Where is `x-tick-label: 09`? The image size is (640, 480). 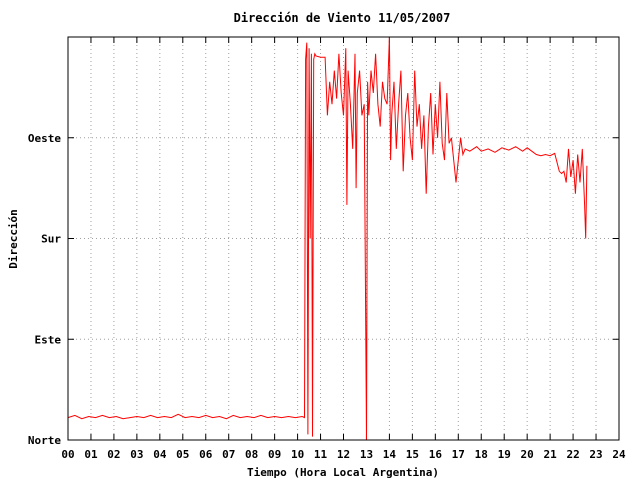
x-tick-label: 09 is located at coordinates (274, 454).